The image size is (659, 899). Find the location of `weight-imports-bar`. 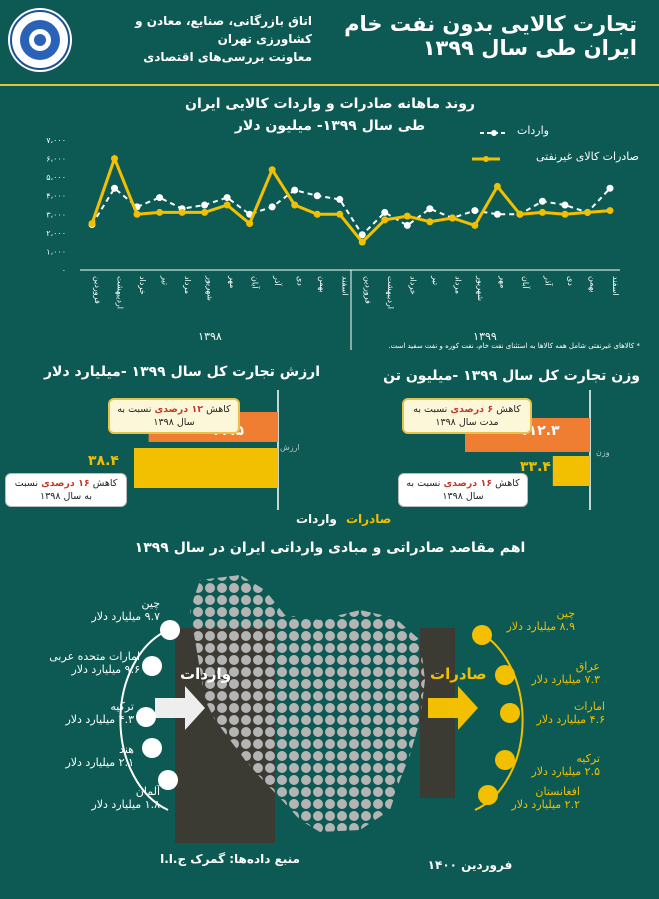

weight-imports-bar is located at coordinates (571, 471).